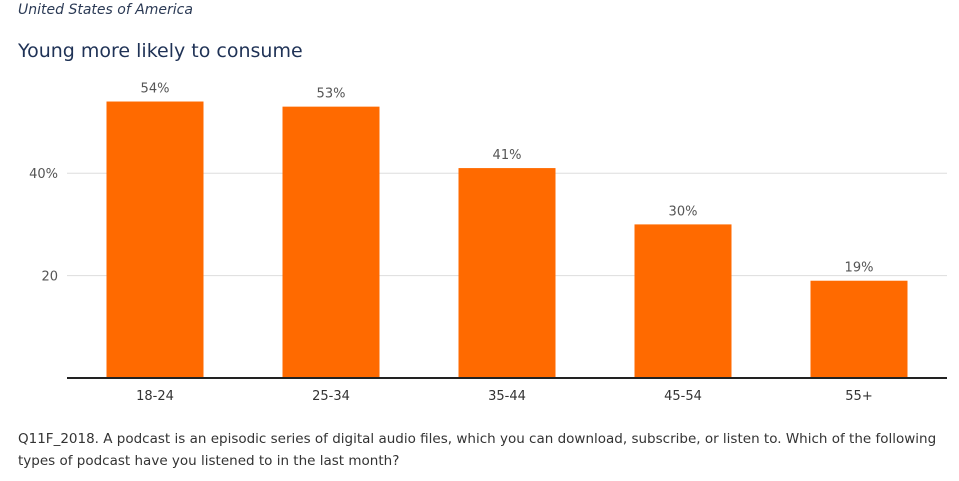  What do you see at coordinates (858, 396) in the screenshot?
I see `x-tick-label: 55+` at bounding box center [858, 396].